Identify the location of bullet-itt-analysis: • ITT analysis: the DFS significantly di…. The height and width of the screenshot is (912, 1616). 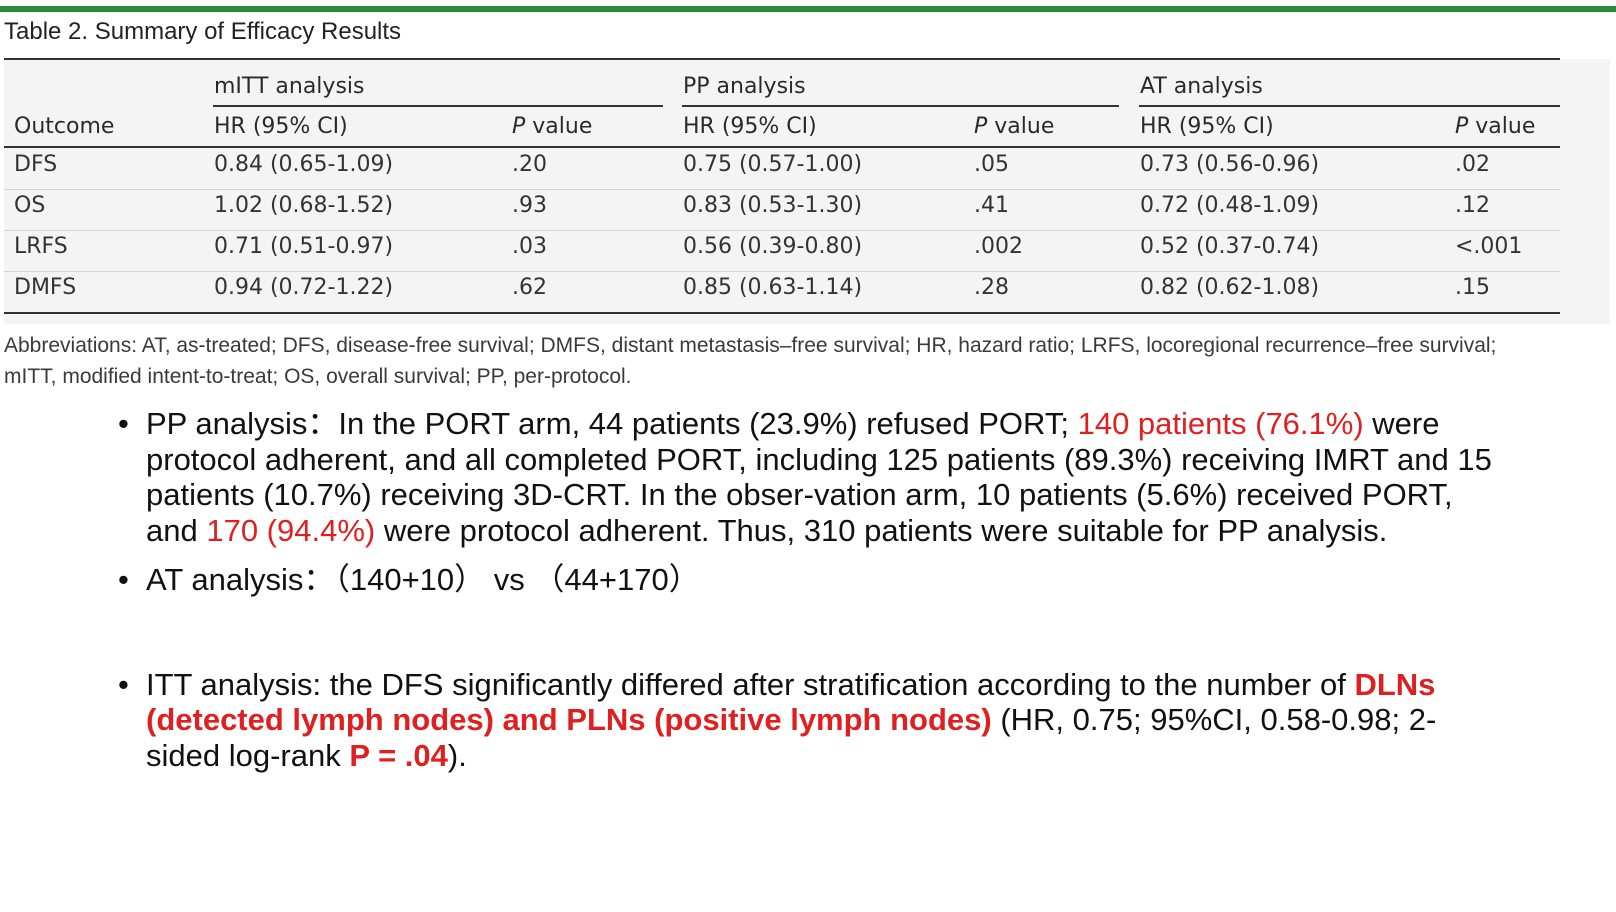
(808, 720).